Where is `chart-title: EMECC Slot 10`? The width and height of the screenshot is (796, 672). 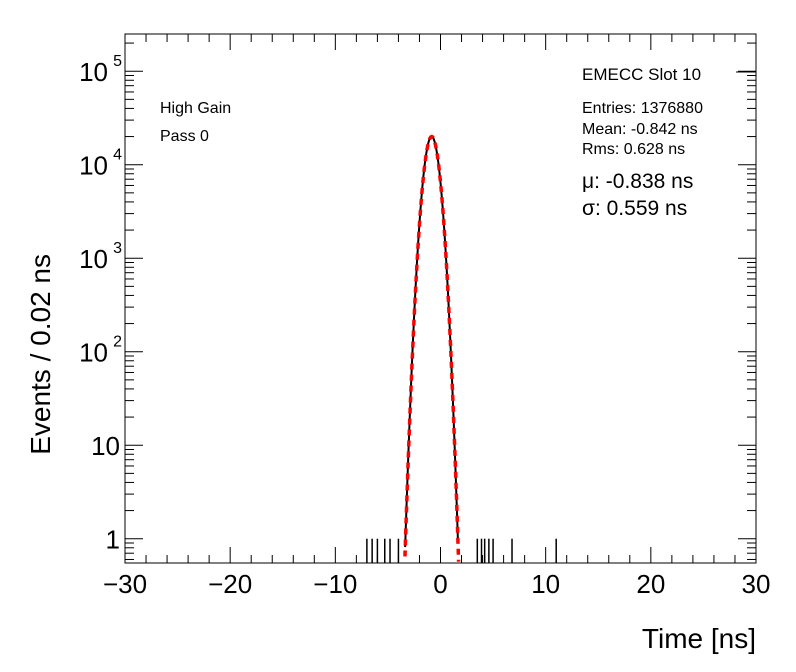
chart-title: EMECC Slot 10 is located at coordinates (641, 74).